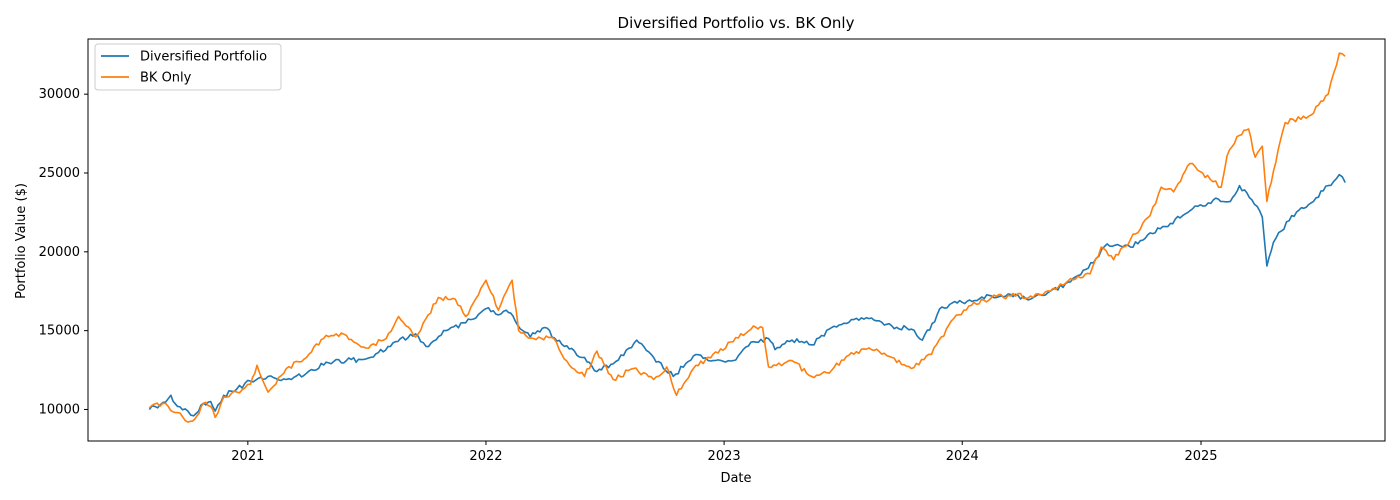  I want to click on legend-label: Diversified Portfolio, so click(203, 57).